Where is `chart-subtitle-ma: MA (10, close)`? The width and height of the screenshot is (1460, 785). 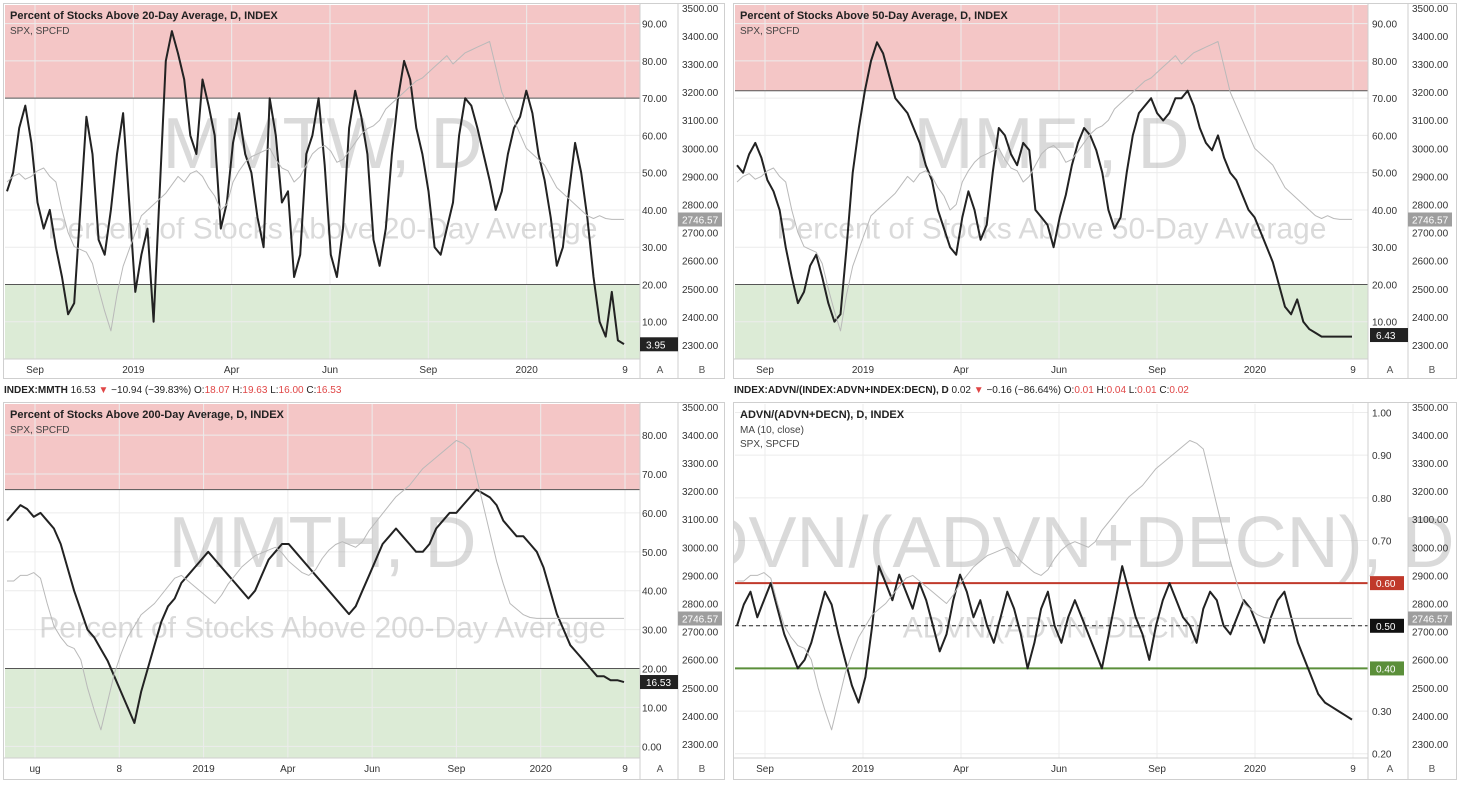
chart-subtitle-ma: MA (10, close) is located at coordinates (772, 430).